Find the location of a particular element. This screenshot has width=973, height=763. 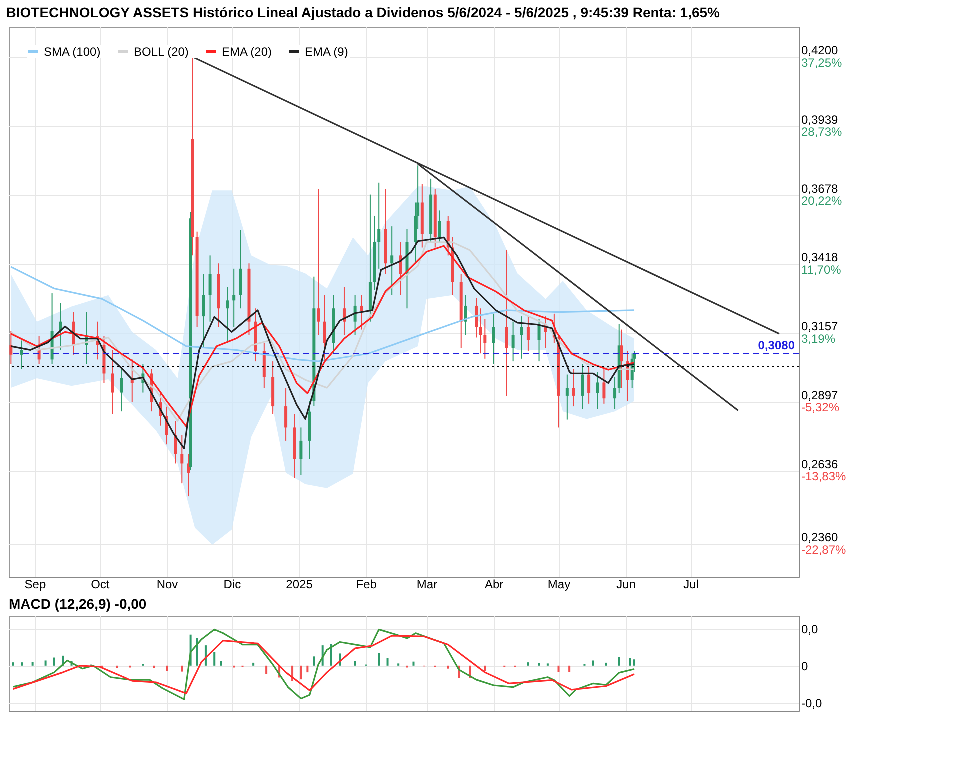

y2-tick-label: 3,19% is located at coordinates (819, 339).